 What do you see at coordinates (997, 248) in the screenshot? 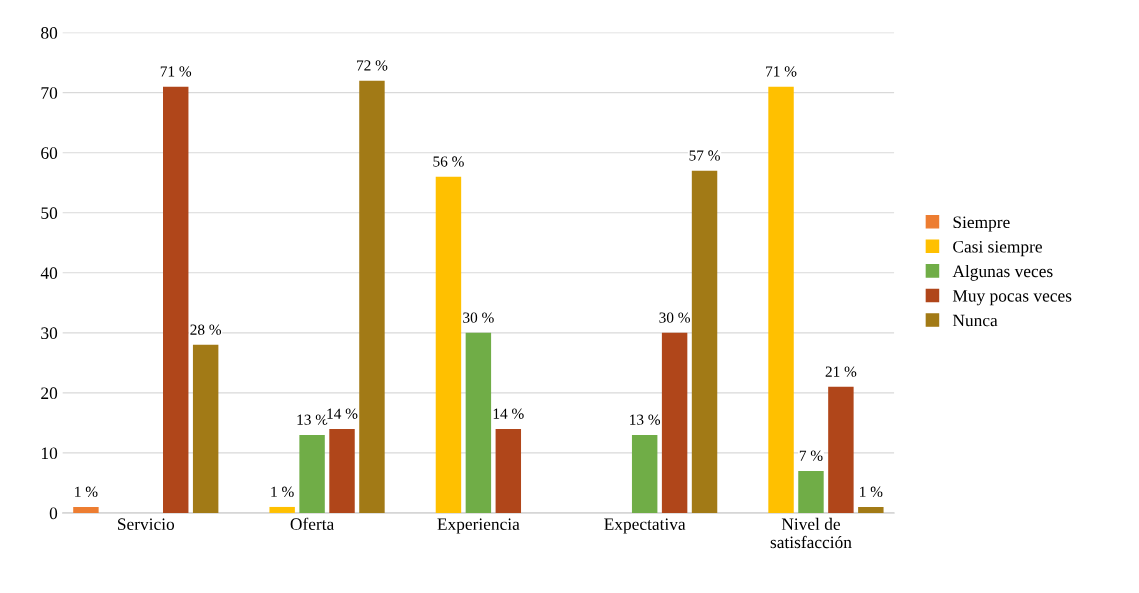
I see `legend-label: Casi siempre` at bounding box center [997, 248].